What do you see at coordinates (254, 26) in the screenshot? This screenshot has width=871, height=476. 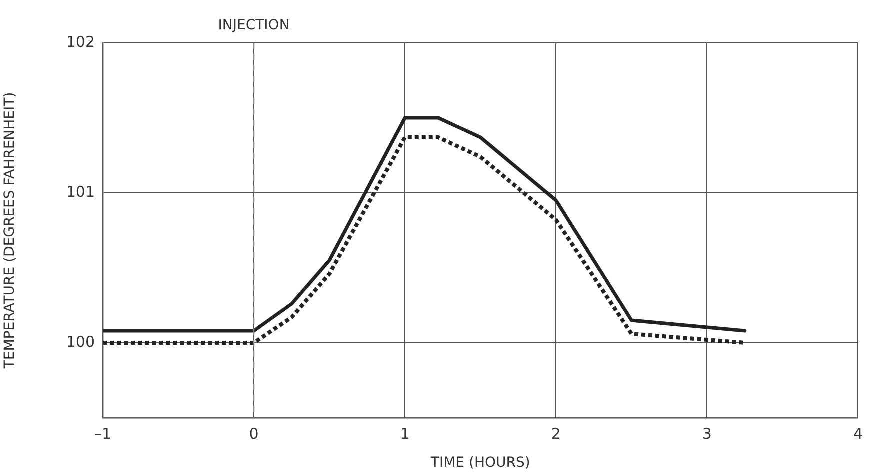 I see `ref-line-label: INJECTION` at bounding box center [254, 26].